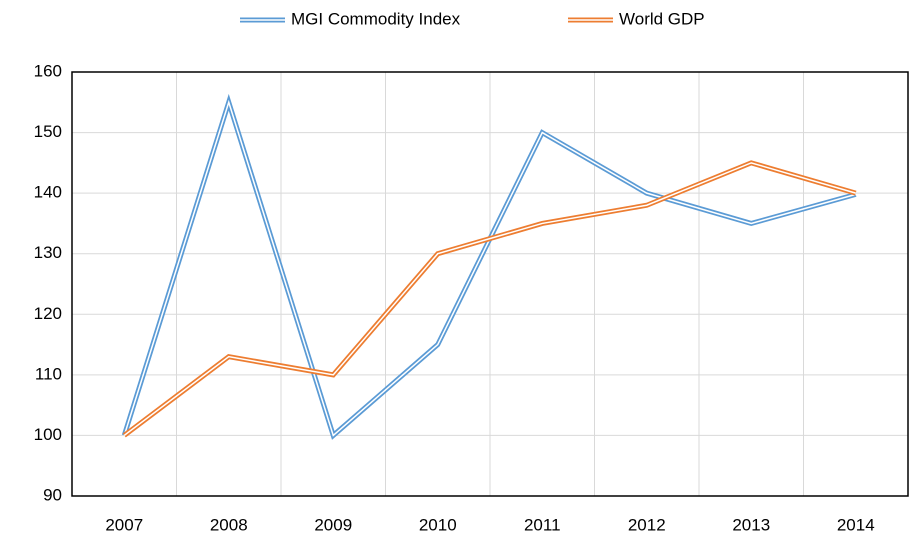 The image size is (916, 537). I want to click on y-tick-label: 130, so click(48, 252).